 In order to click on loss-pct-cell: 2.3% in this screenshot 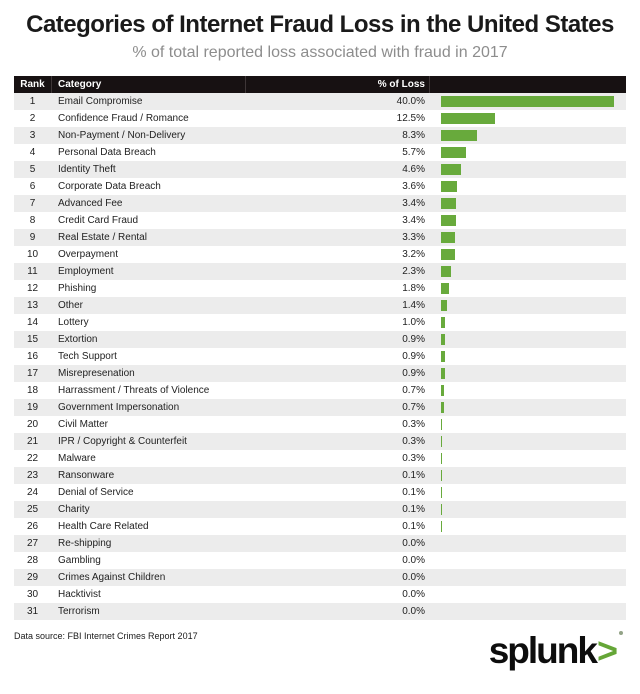, I will do `click(338, 271)`.